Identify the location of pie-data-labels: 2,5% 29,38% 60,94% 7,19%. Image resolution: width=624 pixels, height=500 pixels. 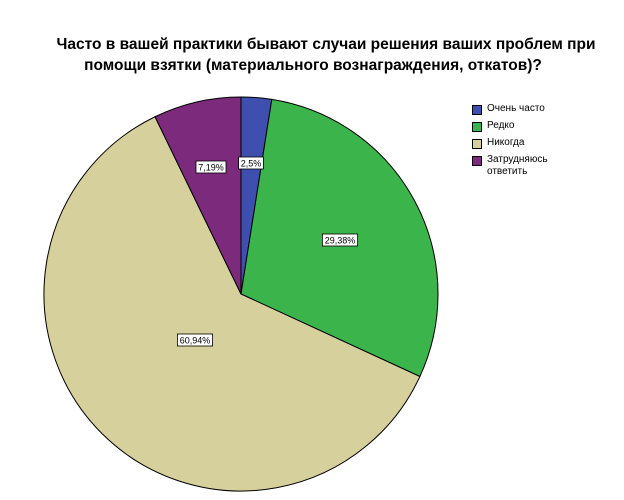
(267, 251).